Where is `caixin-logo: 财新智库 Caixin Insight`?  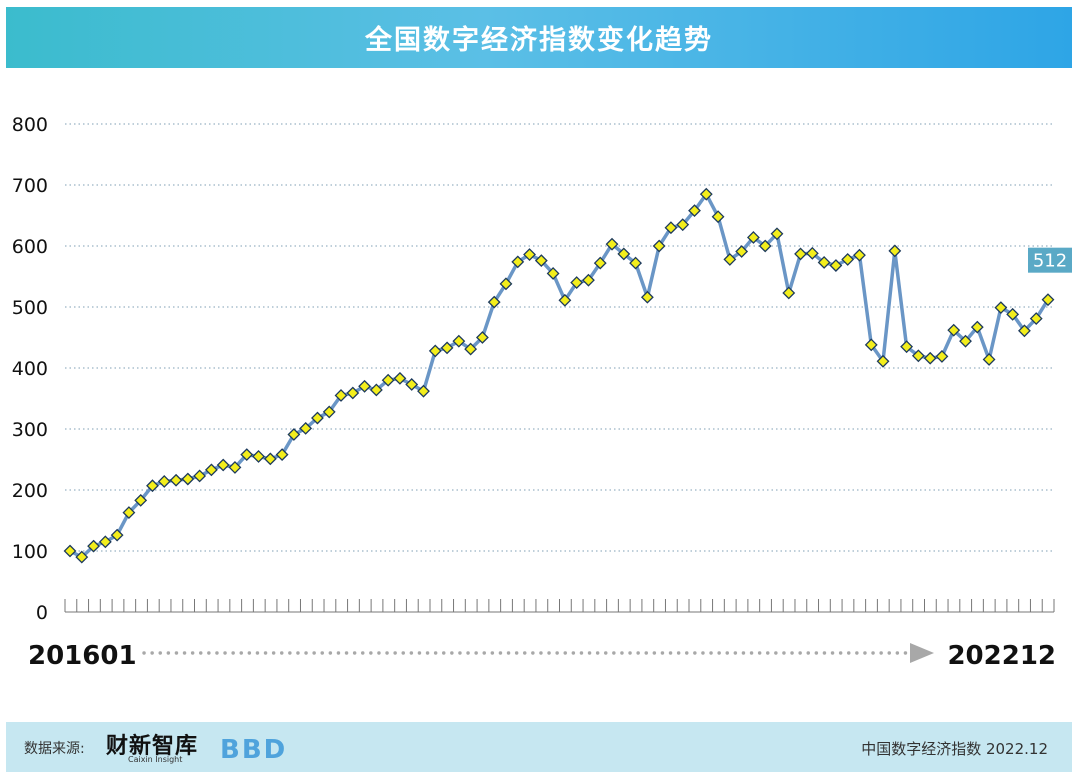
caixin-logo: 财新智库 Caixin Insight is located at coordinates (156, 748).